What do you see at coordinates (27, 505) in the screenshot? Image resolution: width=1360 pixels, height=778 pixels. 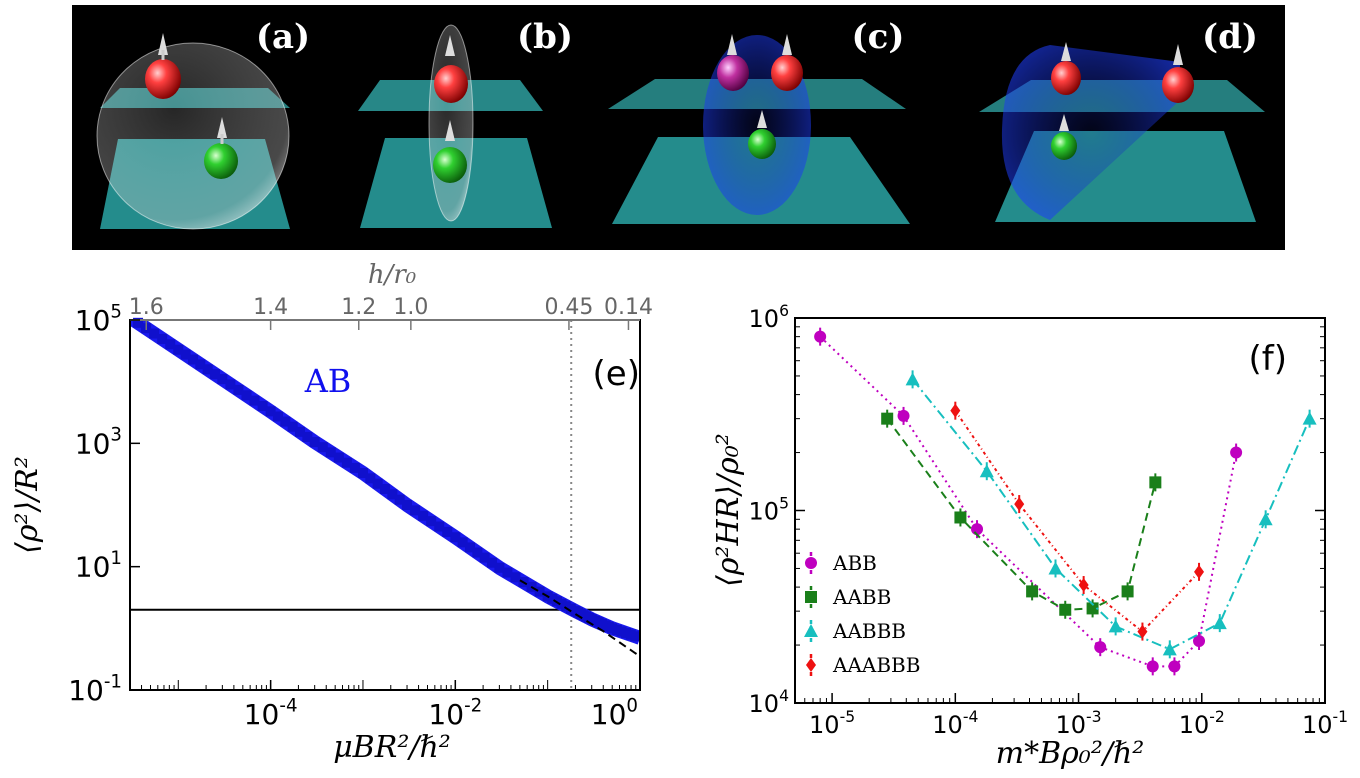 I see `chart-e-y-axis-label: ⟨ρ²⟩/R²` at bounding box center [27, 505].